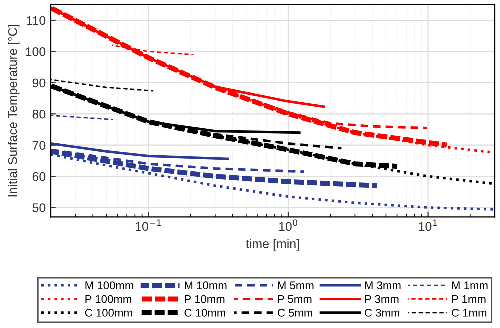 This screenshot has height=328, width=500. I want to click on y-tick-label: 110, so click(36, 21).